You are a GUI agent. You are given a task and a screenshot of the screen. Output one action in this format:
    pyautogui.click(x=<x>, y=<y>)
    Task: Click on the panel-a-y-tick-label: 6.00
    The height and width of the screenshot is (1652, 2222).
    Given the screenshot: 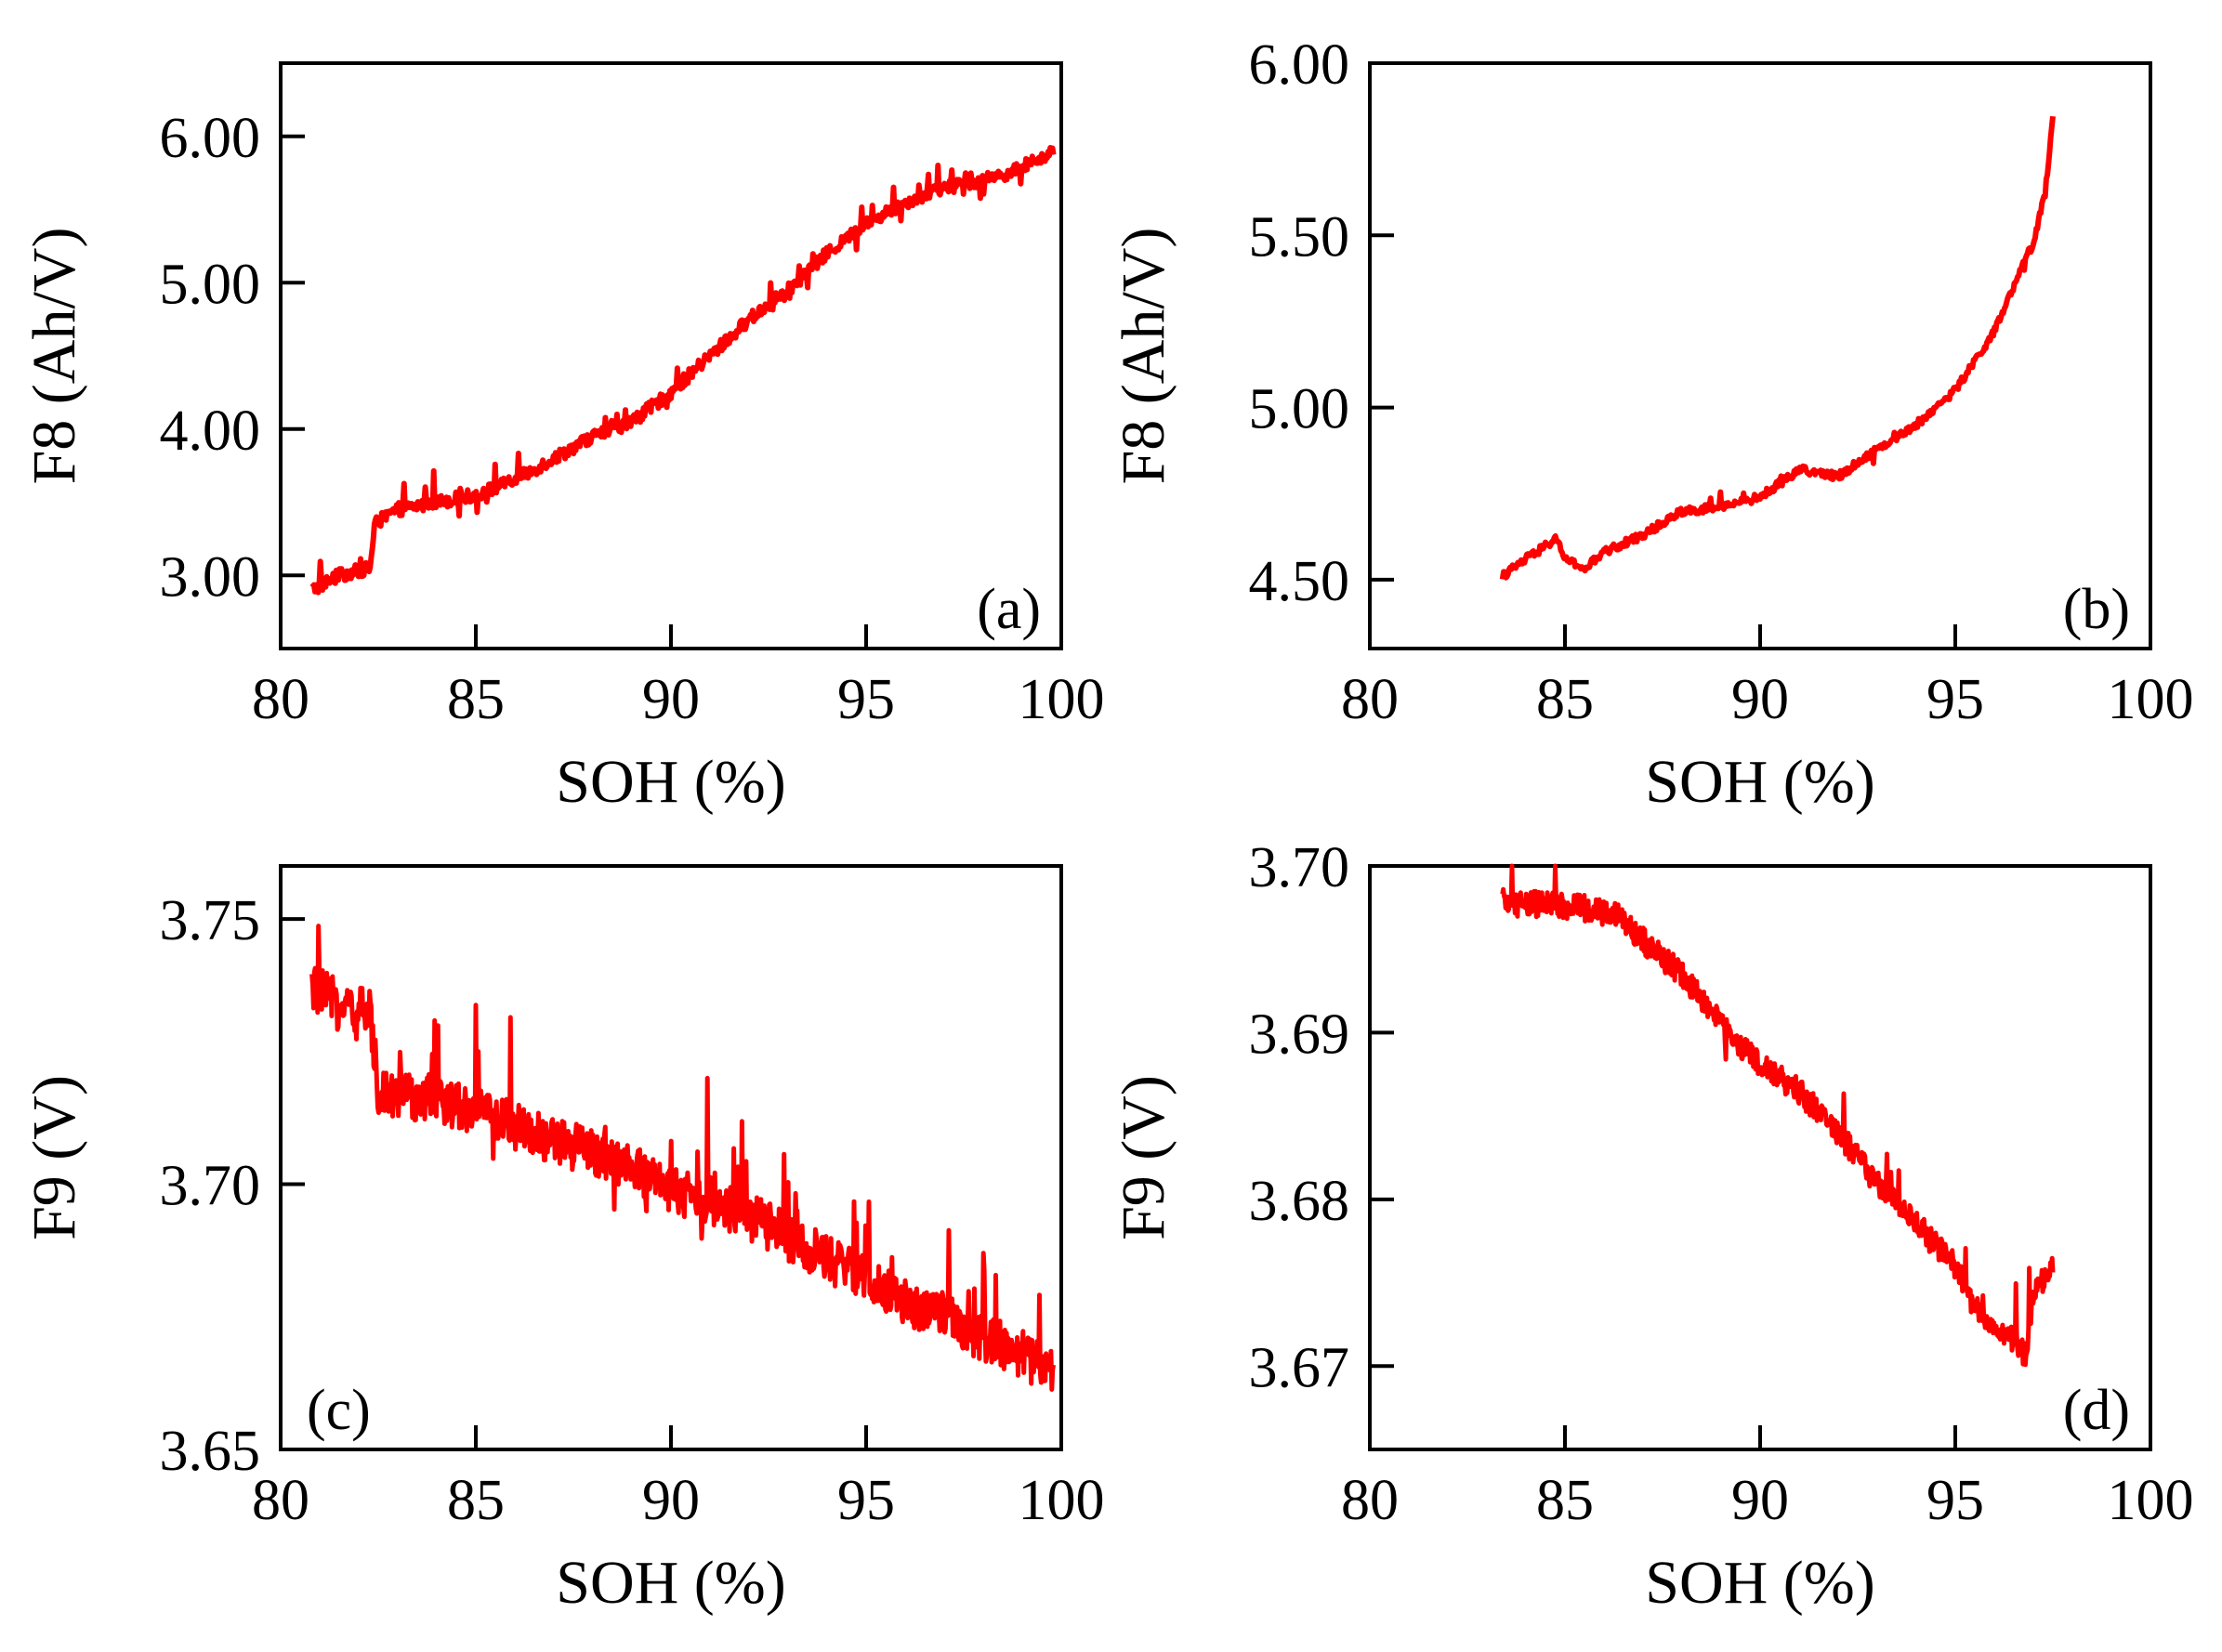 What is the action you would take?
    pyautogui.click(x=210, y=138)
    